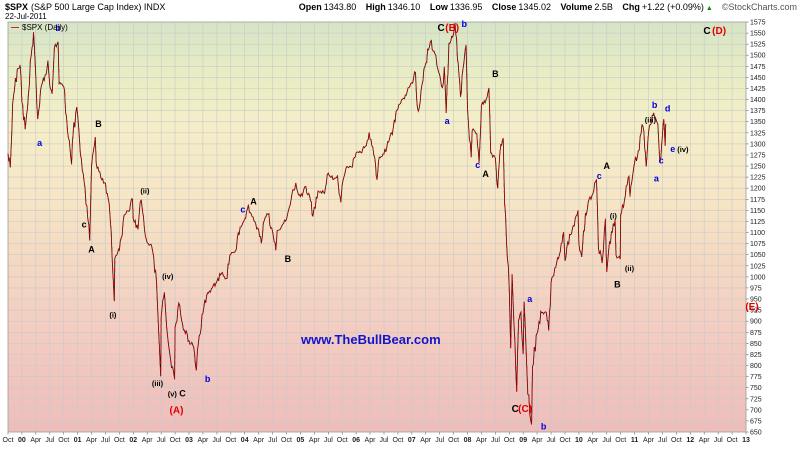 This screenshot has width=800, height=450. I want to click on y-axis-label: 1200, so click(758, 189).